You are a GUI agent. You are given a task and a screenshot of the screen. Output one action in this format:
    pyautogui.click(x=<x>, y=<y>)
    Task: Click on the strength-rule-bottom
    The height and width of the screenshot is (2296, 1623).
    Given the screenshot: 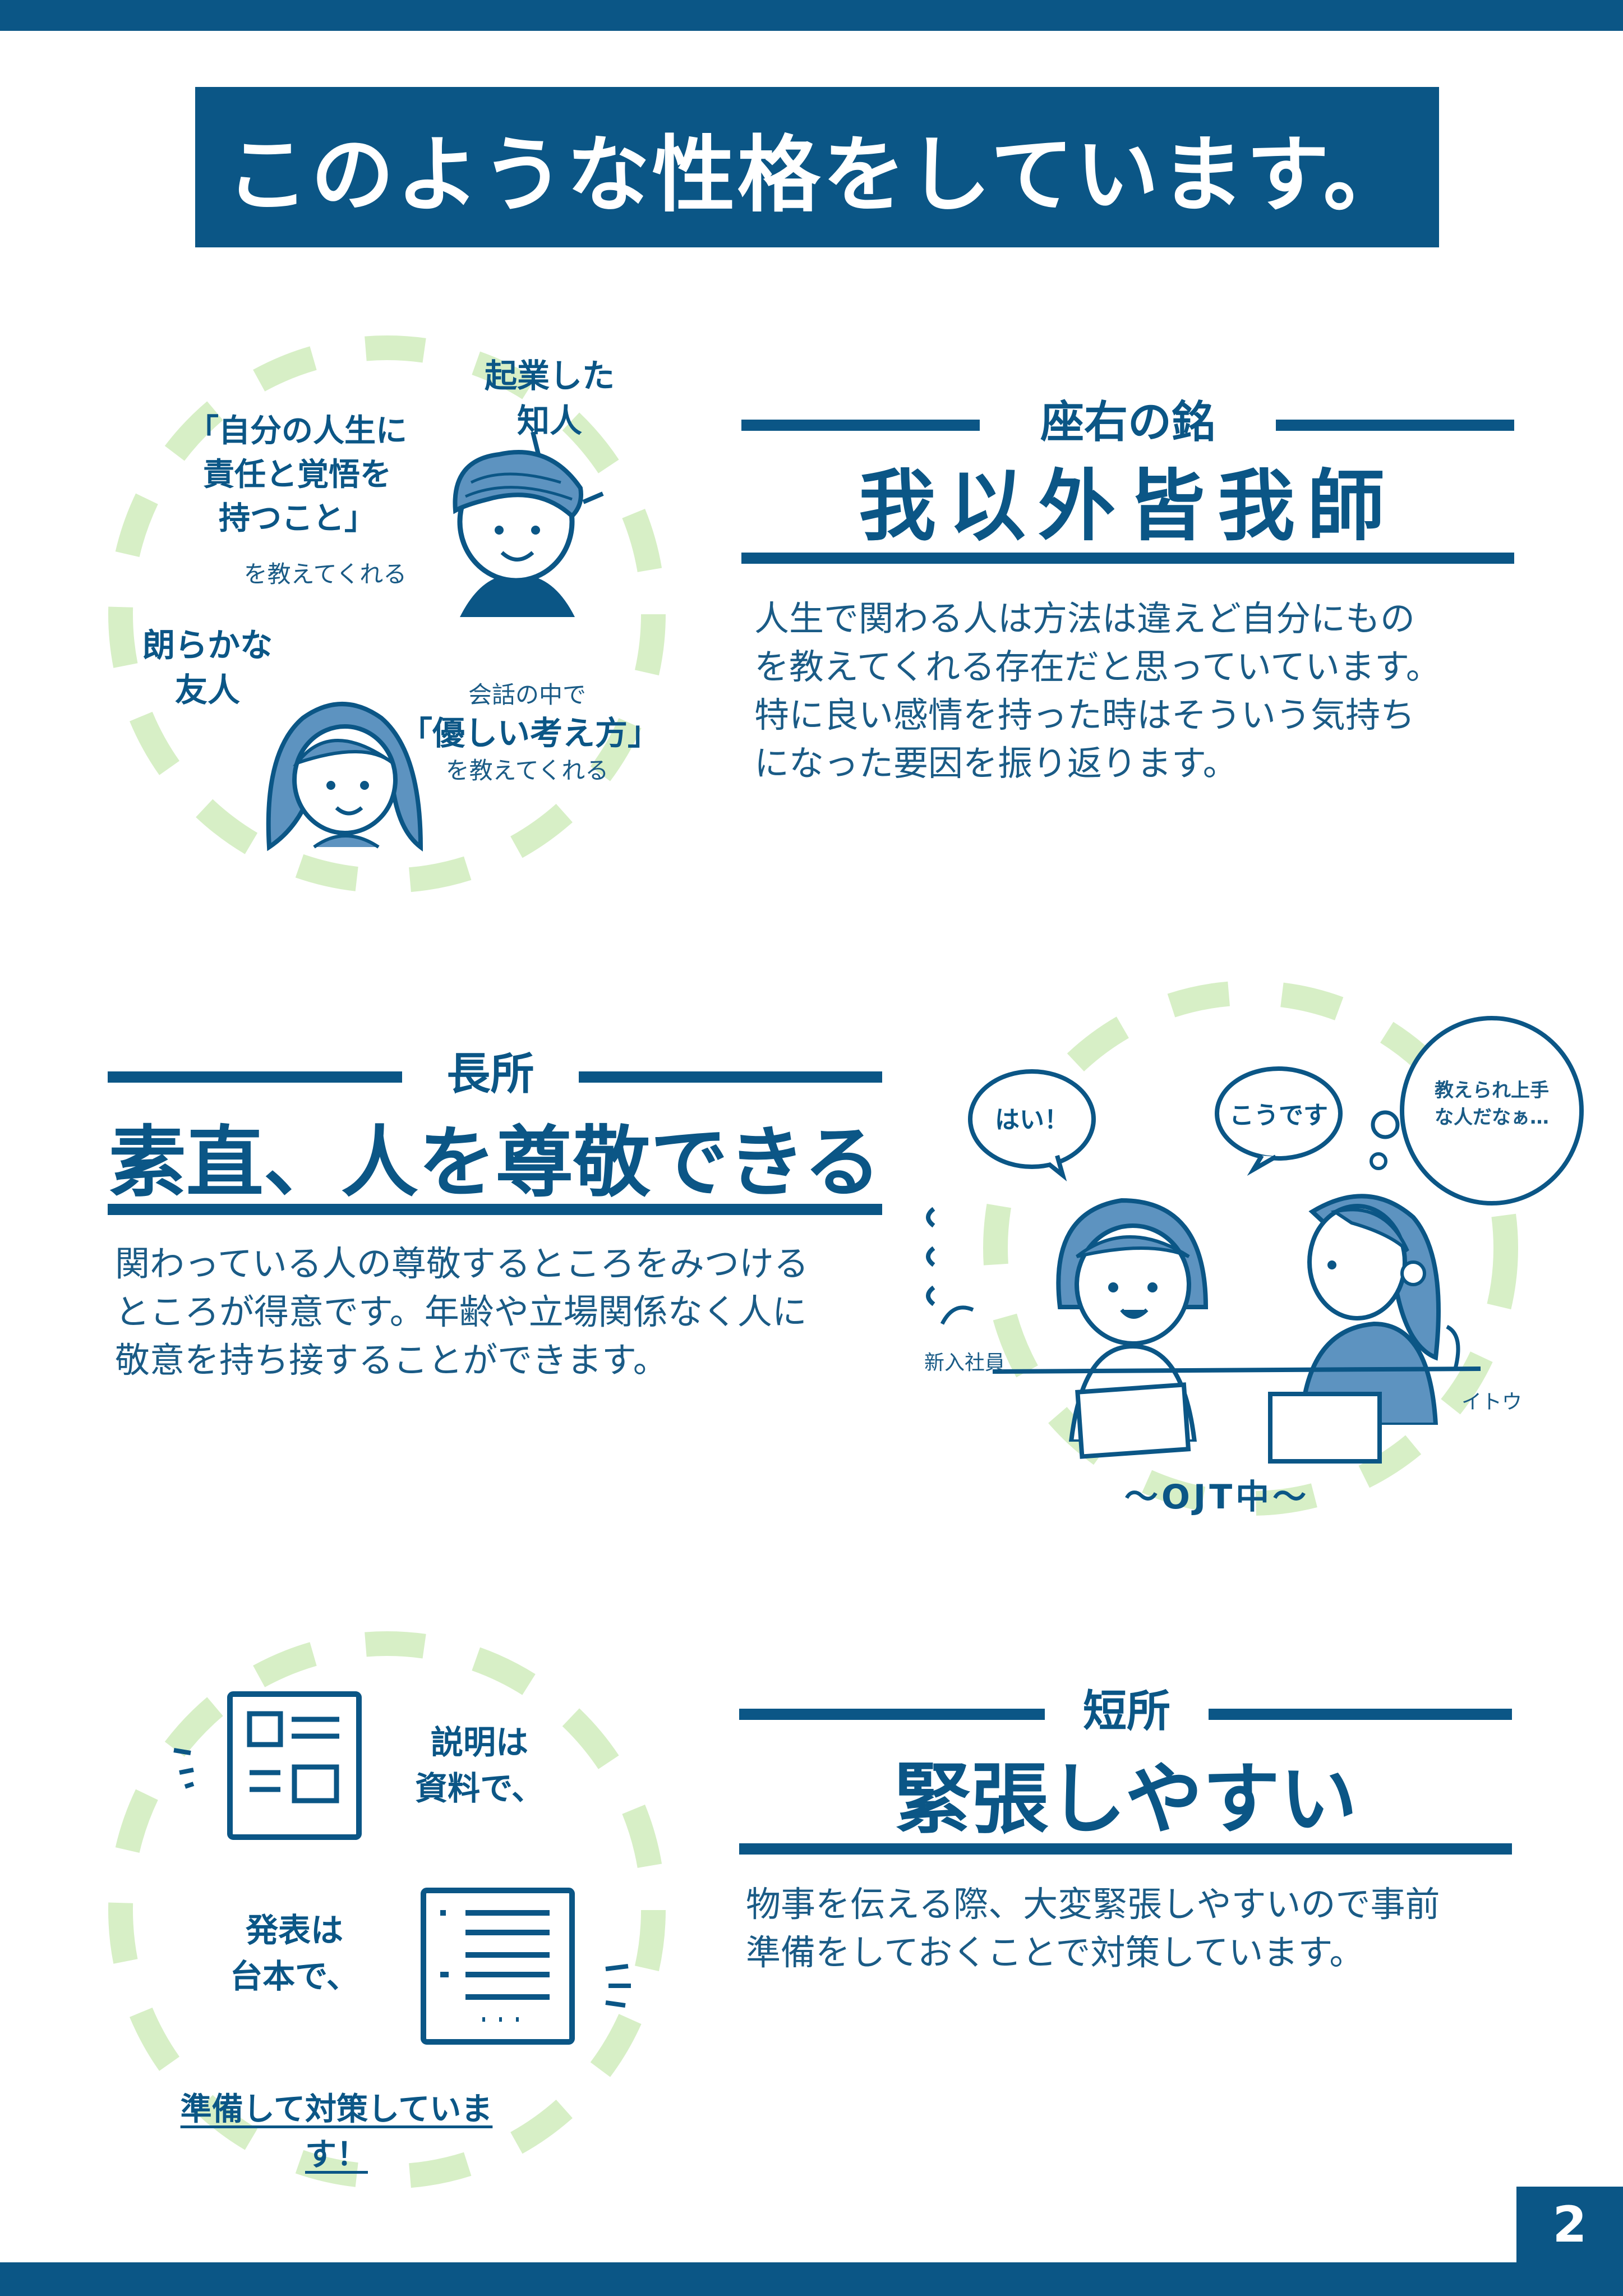 What is the action you would take?
    pyautogui.click(x=495, y=1209)
    